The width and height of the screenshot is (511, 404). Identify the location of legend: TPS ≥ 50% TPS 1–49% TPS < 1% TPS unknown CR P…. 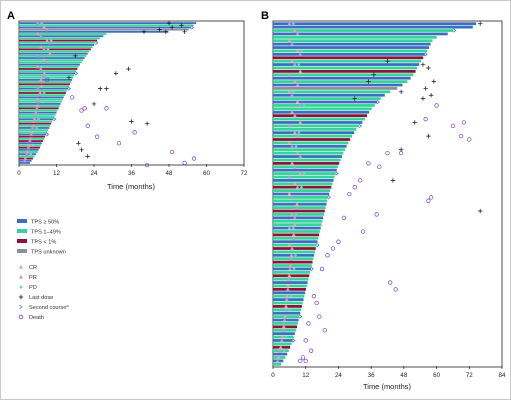
(43, 270).